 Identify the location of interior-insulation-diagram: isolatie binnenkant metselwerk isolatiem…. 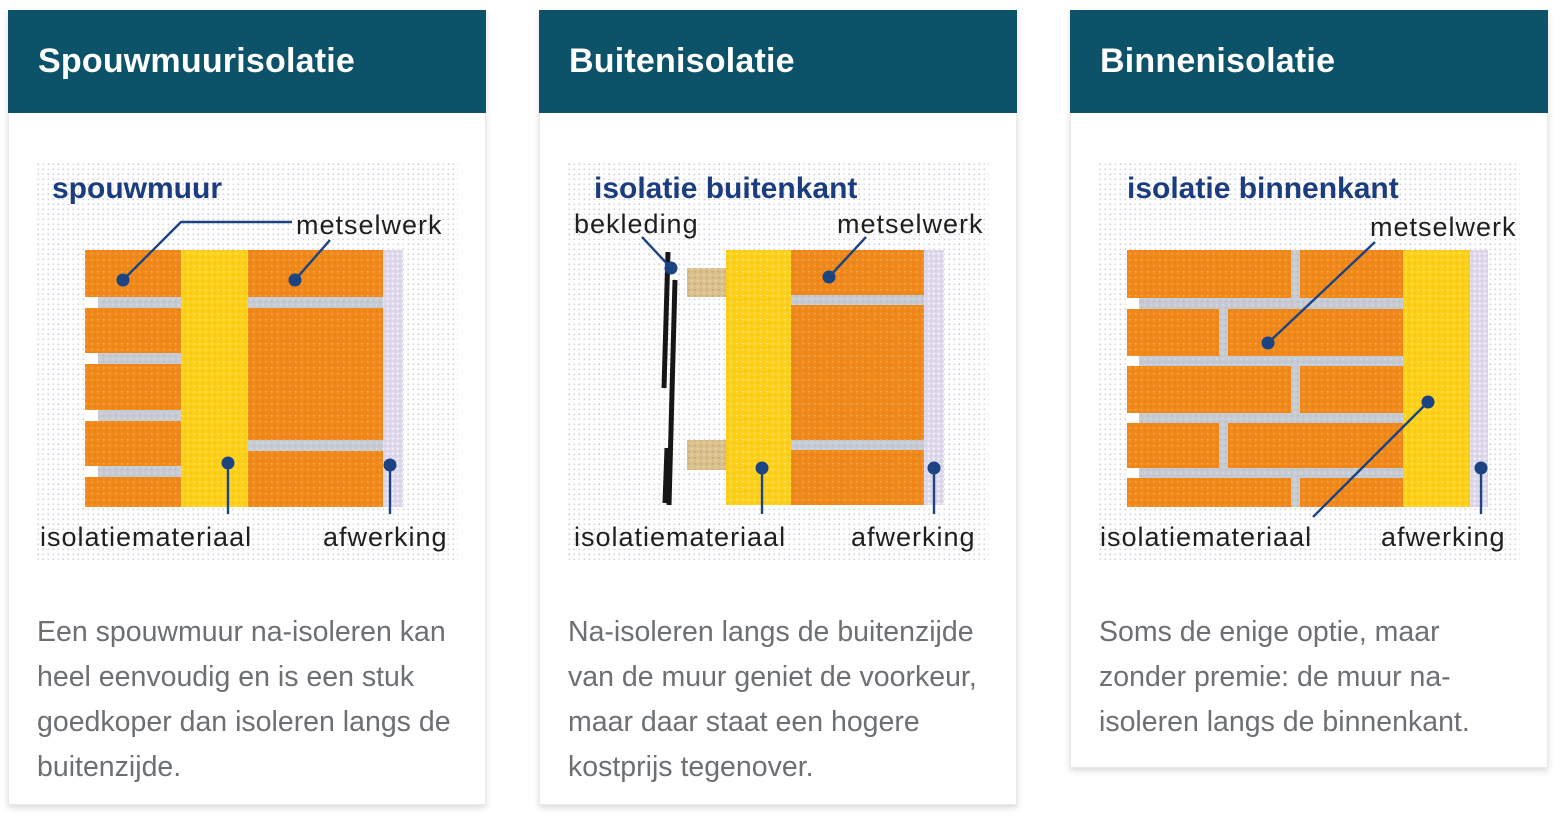
(1309, 361).